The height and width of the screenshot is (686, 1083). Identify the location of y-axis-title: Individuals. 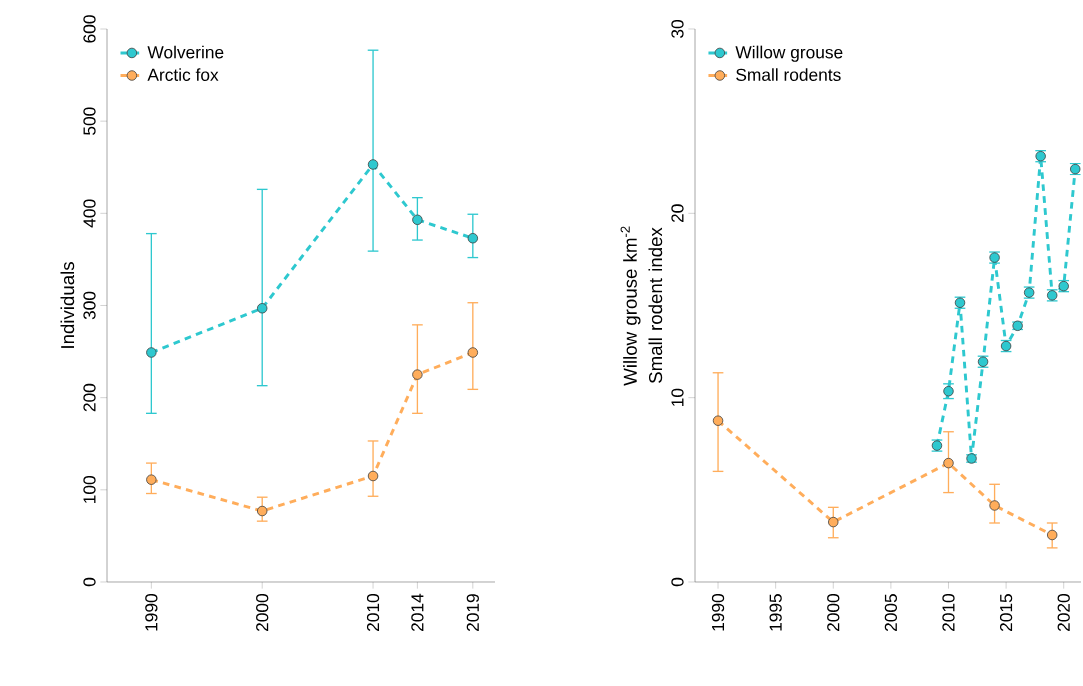
(67, 305).